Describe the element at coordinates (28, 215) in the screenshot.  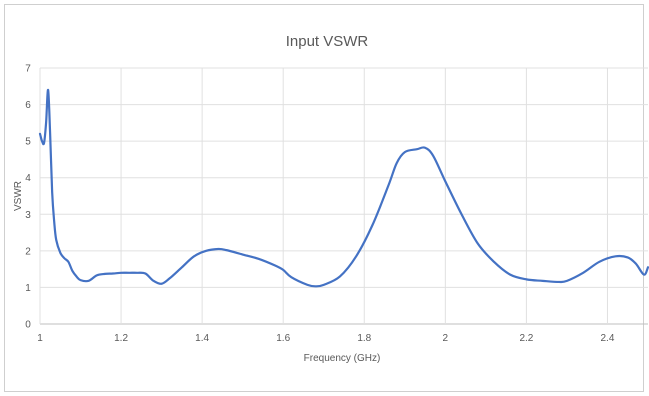
I see `y-tick-label: 3` at that location.